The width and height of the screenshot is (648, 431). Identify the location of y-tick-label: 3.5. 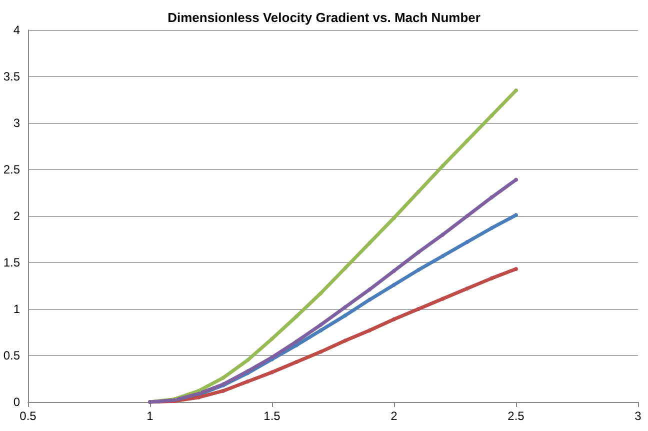
(11, 77).